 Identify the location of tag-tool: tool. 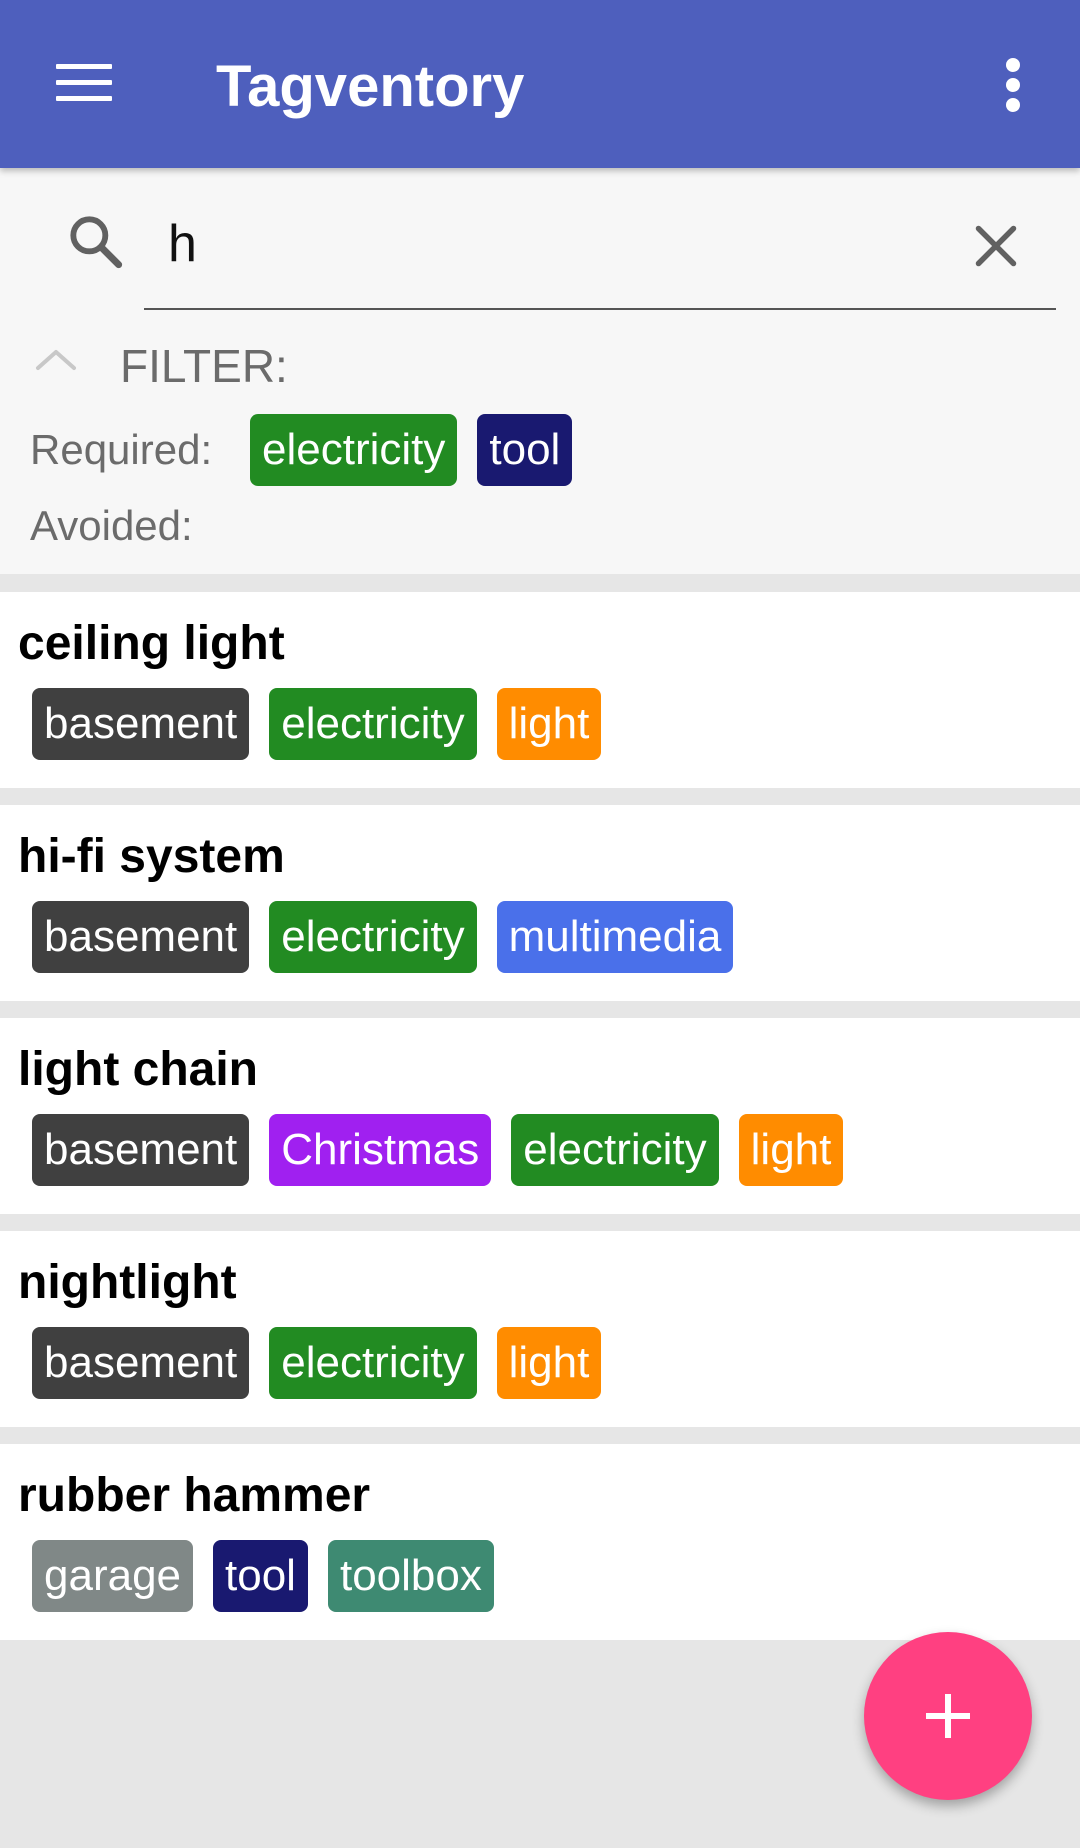
(260, 1576).